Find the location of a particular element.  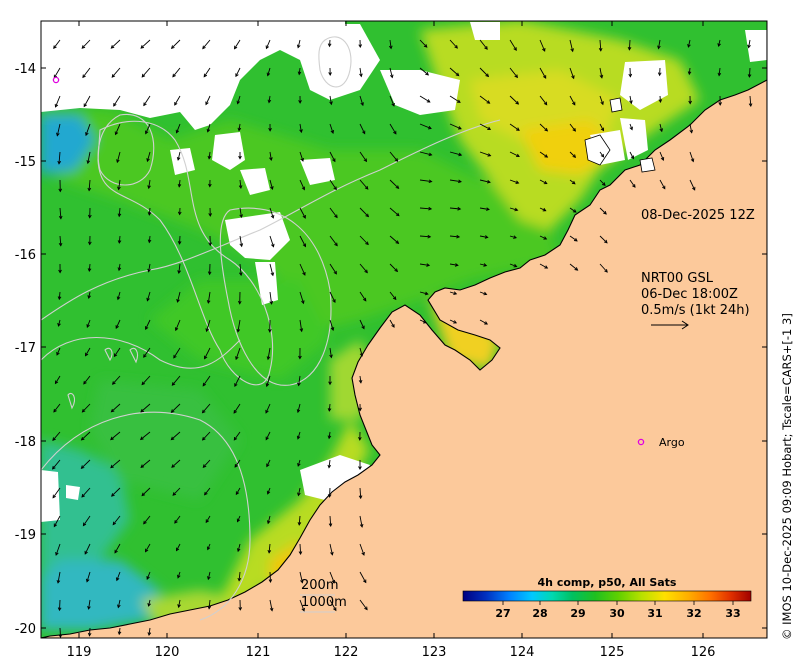

lat-tick-label: -14 is located at coordinates (25, 69).